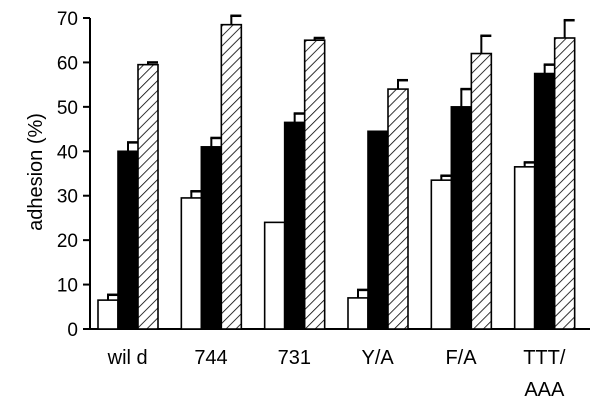 Image resolution: width=596 pixels, height=402 pixels. Describe the element at coordinates (210, 358) in the screenshot. I see `x-category-label: 744` at that location.